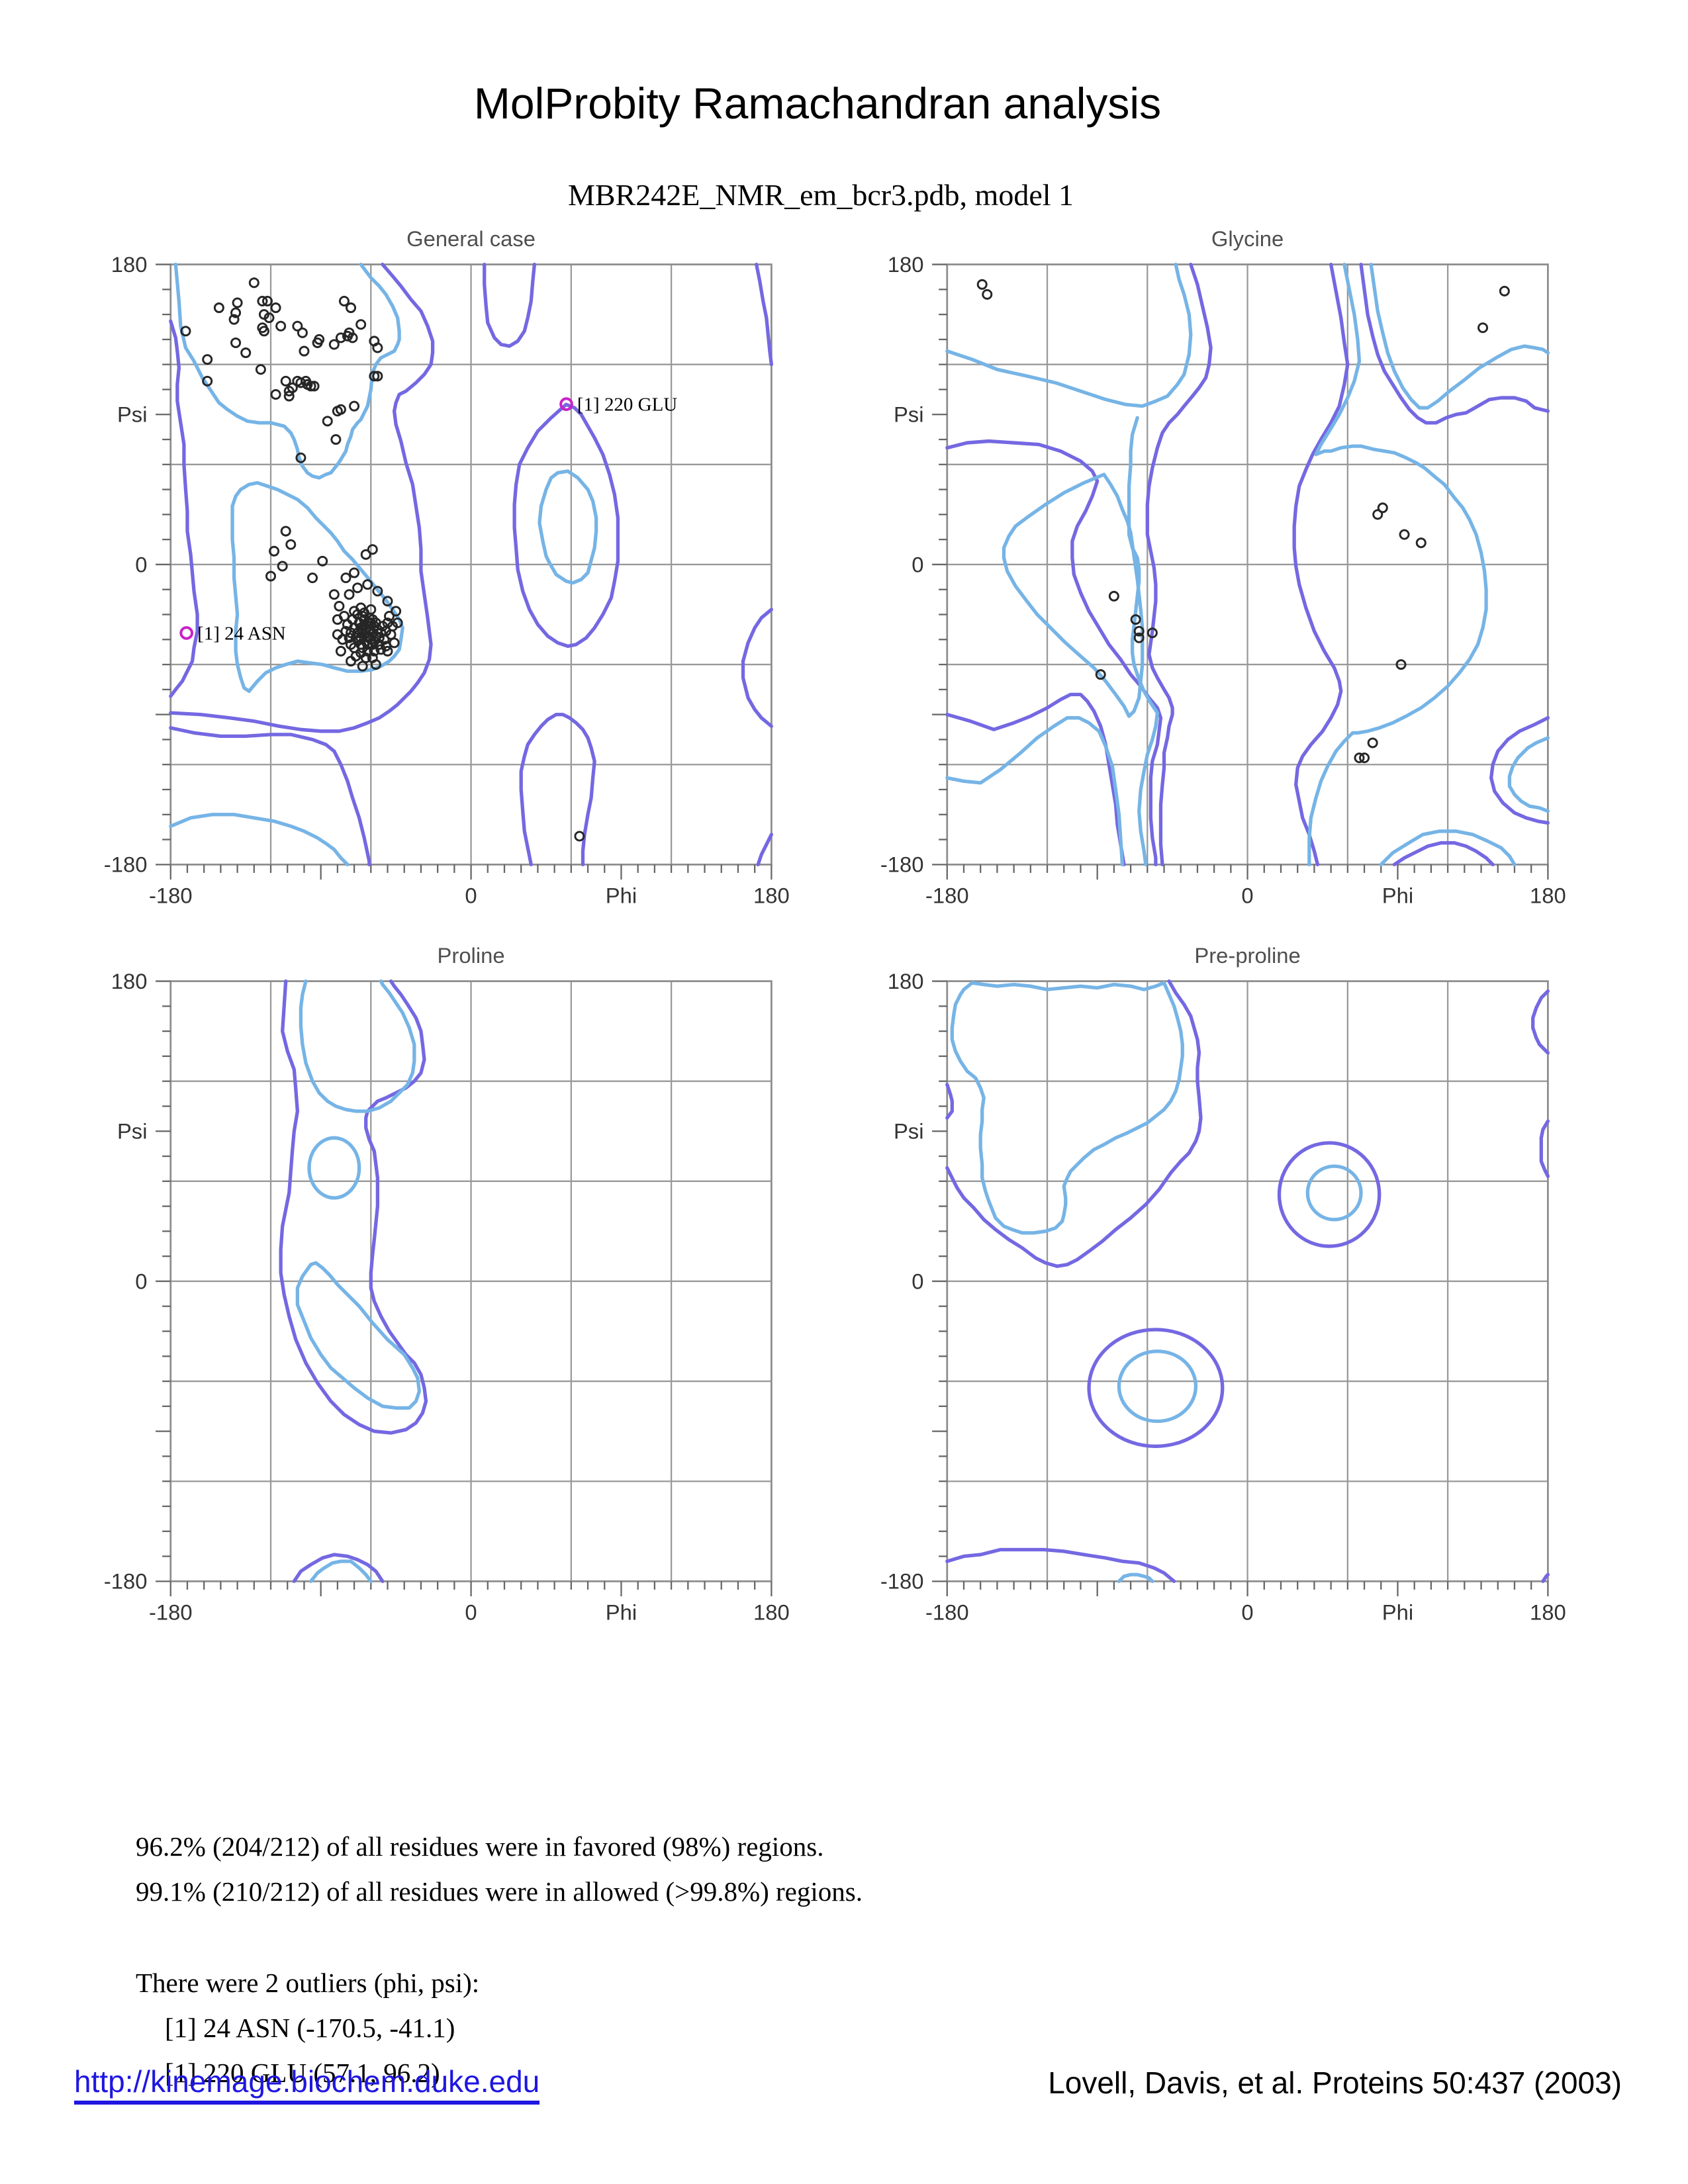  Describe the element at coordinates (241, 634) in the screenshot. I see `outlier-label: [1] 24 ASN` at that location.